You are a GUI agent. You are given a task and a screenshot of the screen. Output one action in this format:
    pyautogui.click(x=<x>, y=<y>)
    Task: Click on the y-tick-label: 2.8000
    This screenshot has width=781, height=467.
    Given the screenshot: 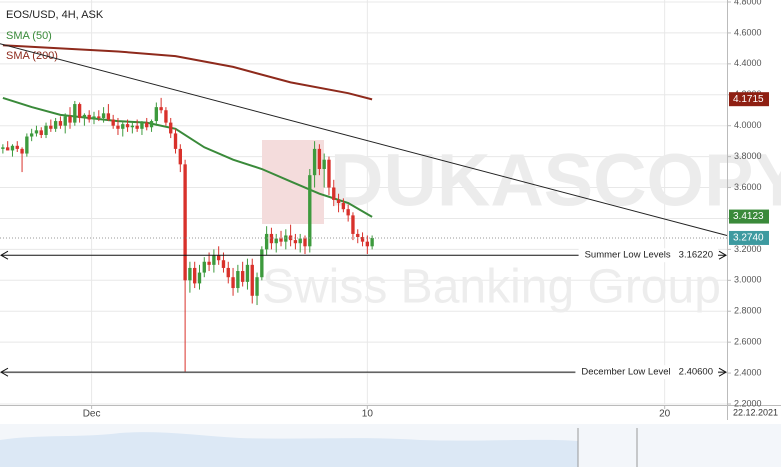 What is the action you would take?
    pyautogui.click(x=748, y=311)
    